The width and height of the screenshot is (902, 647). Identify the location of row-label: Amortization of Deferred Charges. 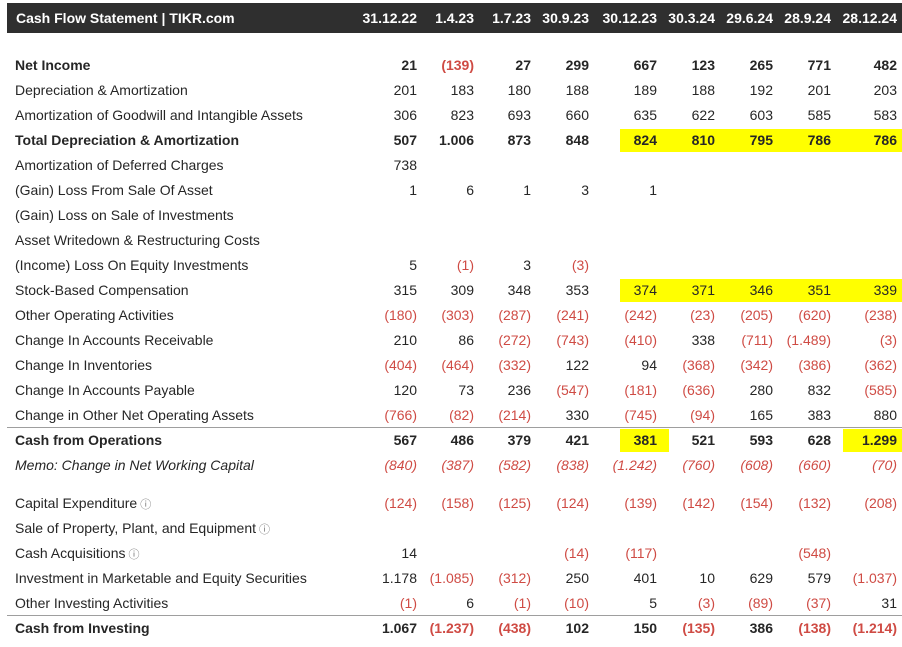
(119, 165).